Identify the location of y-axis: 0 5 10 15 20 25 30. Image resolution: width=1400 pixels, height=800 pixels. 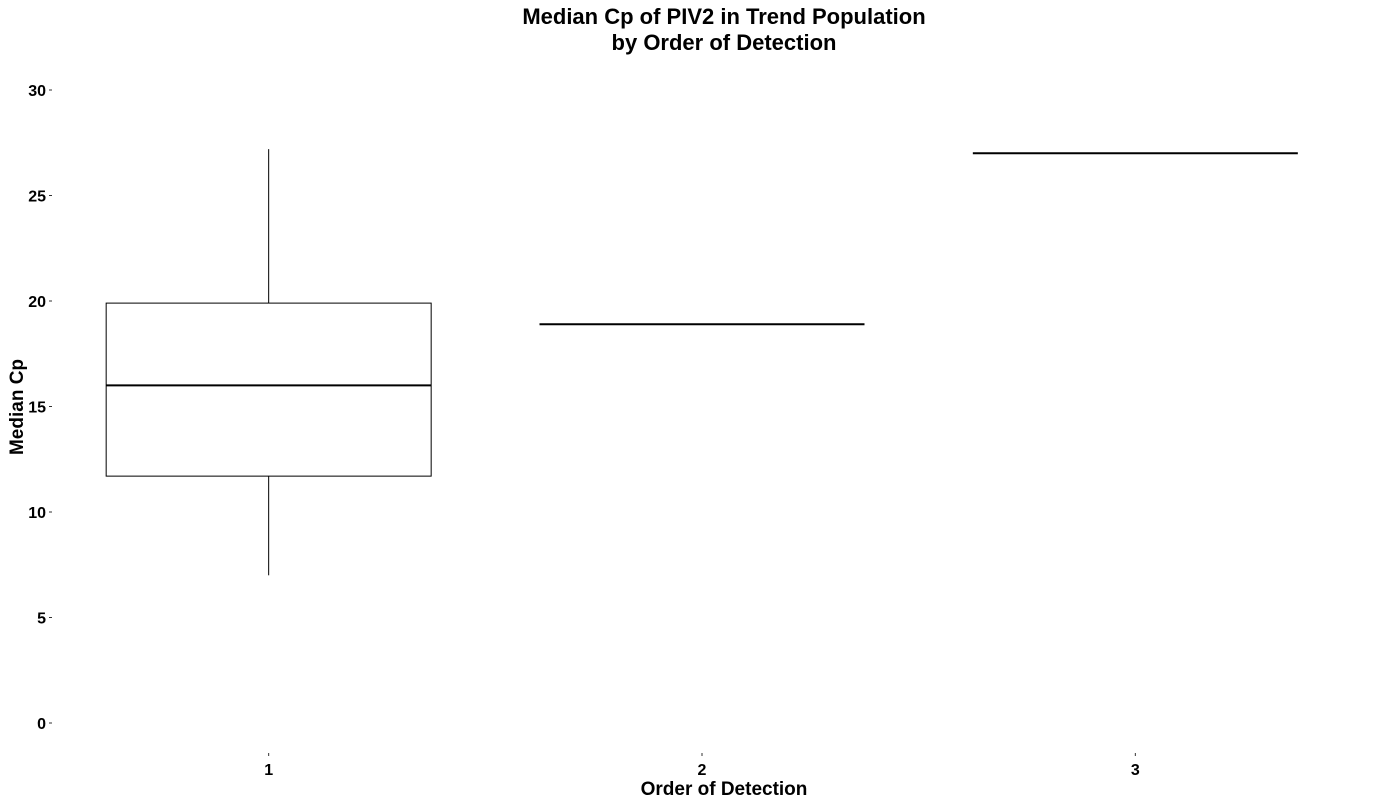
(40, 408).